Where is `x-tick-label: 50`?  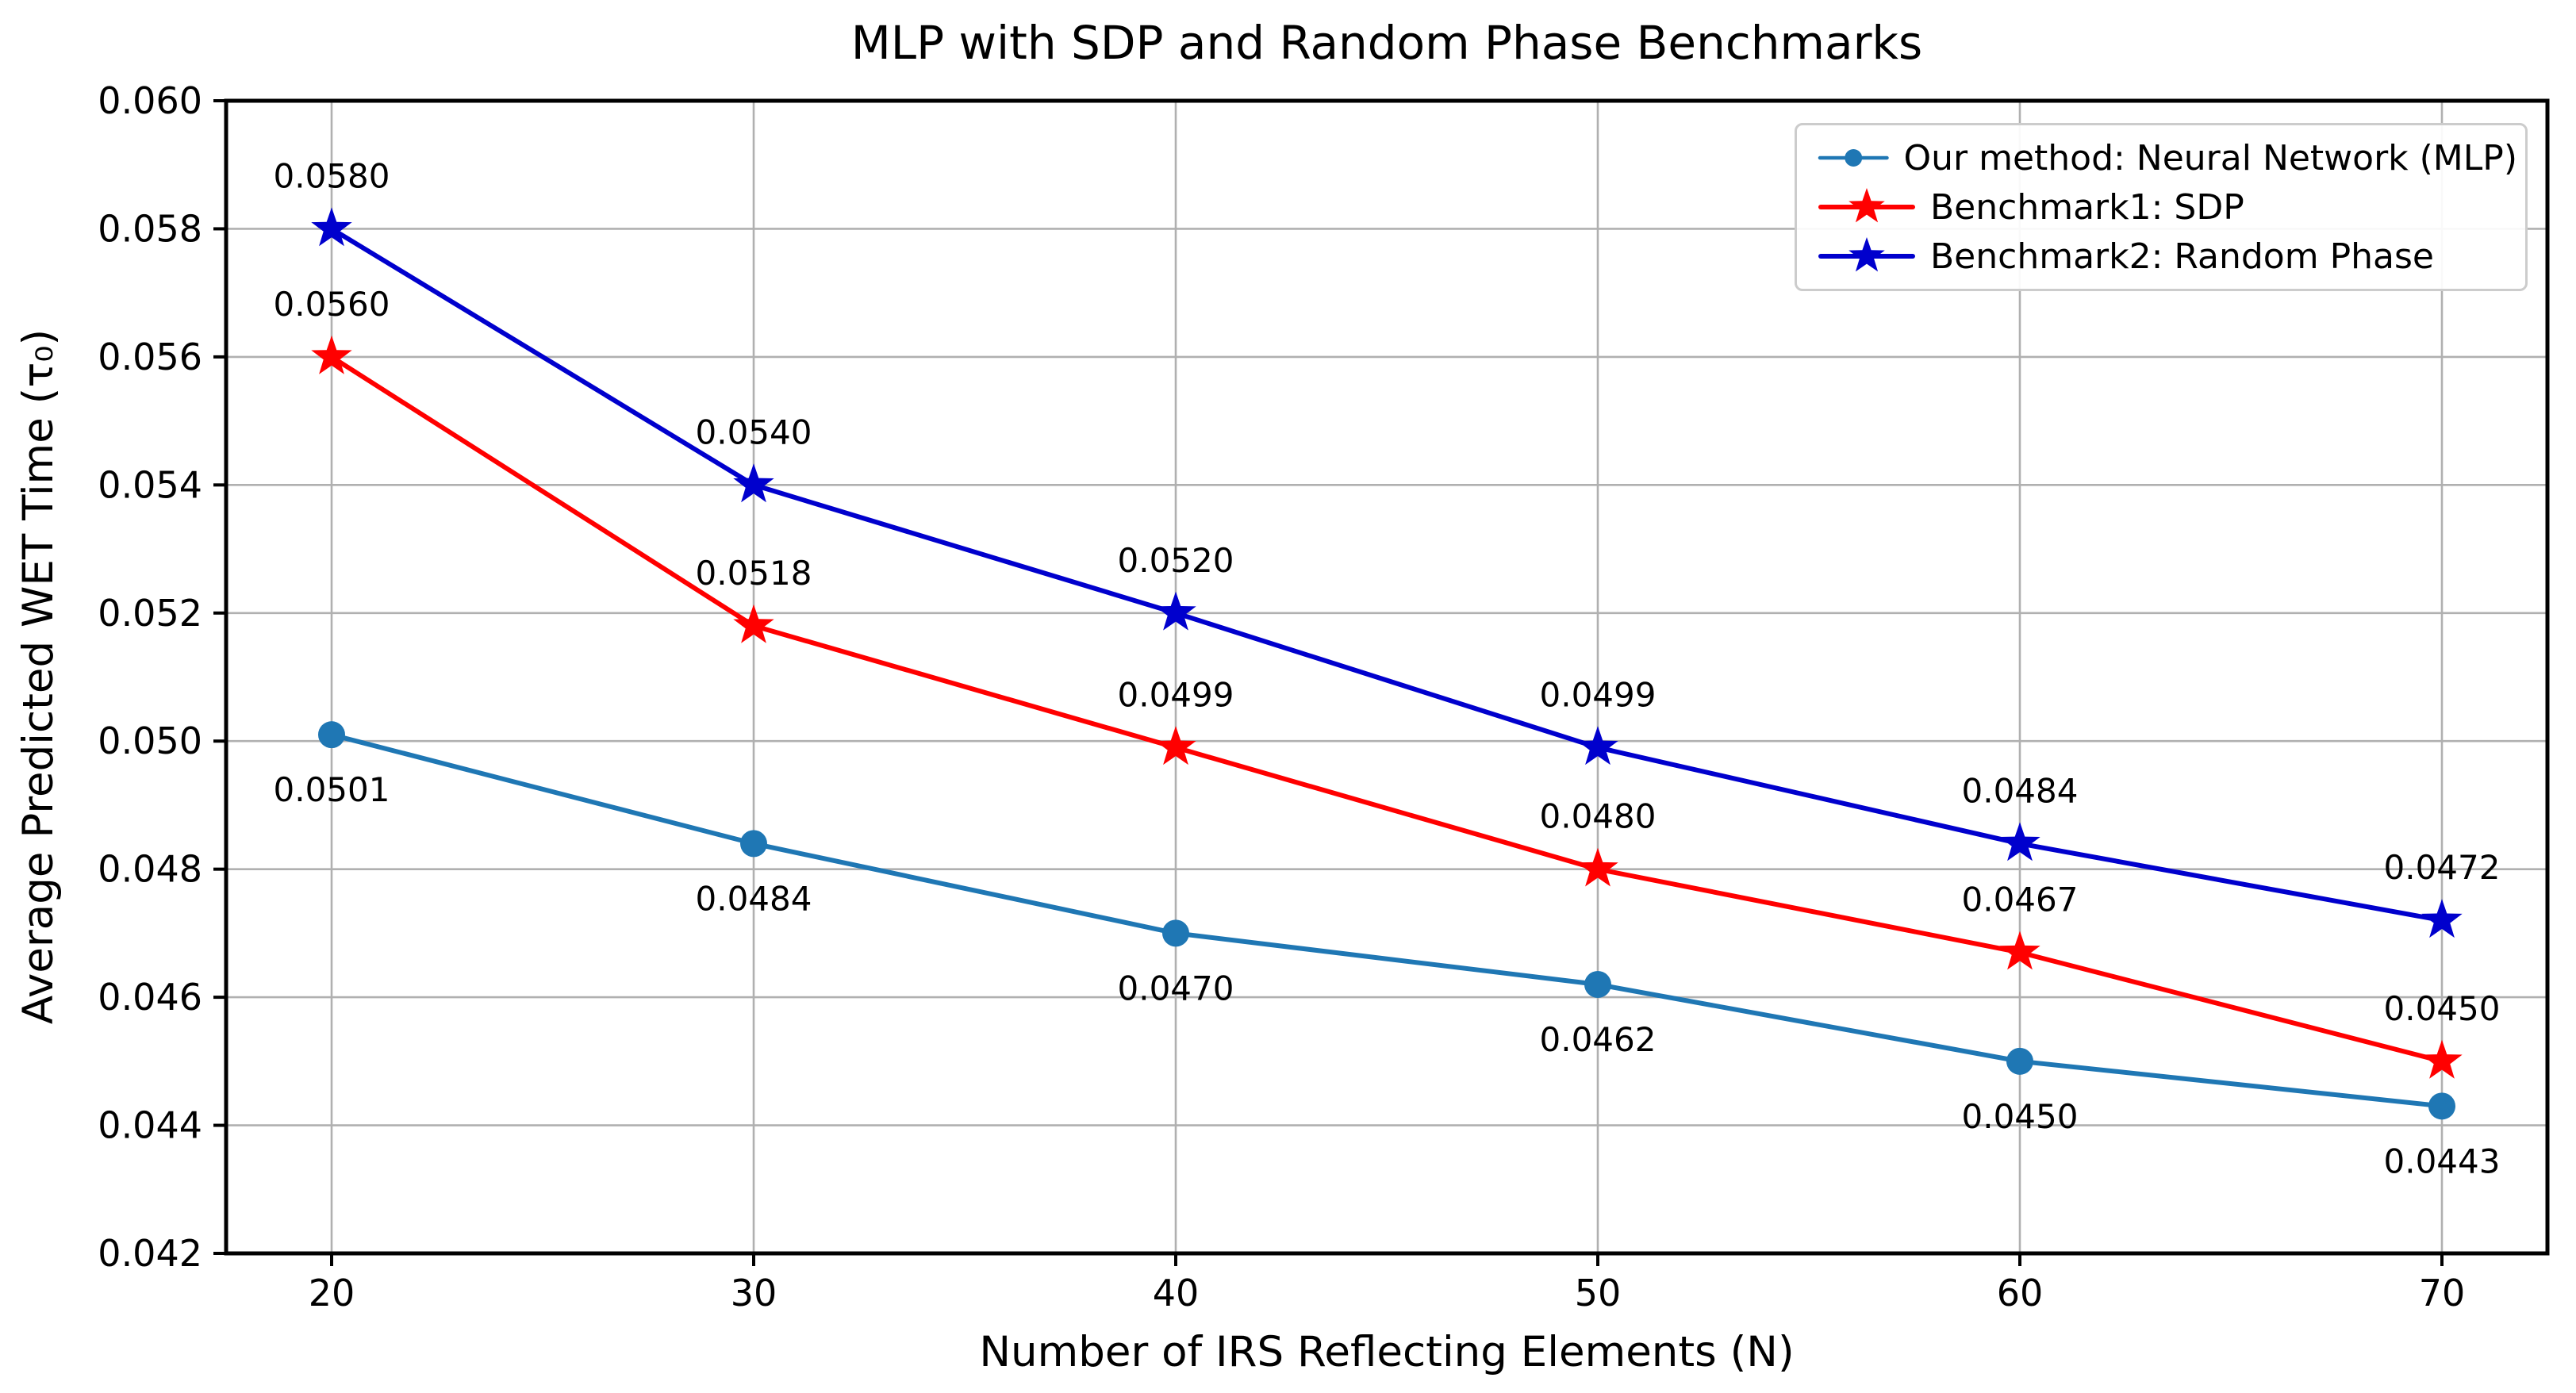 x-tick-label: 50 is located at coordinates (1598, 1293).